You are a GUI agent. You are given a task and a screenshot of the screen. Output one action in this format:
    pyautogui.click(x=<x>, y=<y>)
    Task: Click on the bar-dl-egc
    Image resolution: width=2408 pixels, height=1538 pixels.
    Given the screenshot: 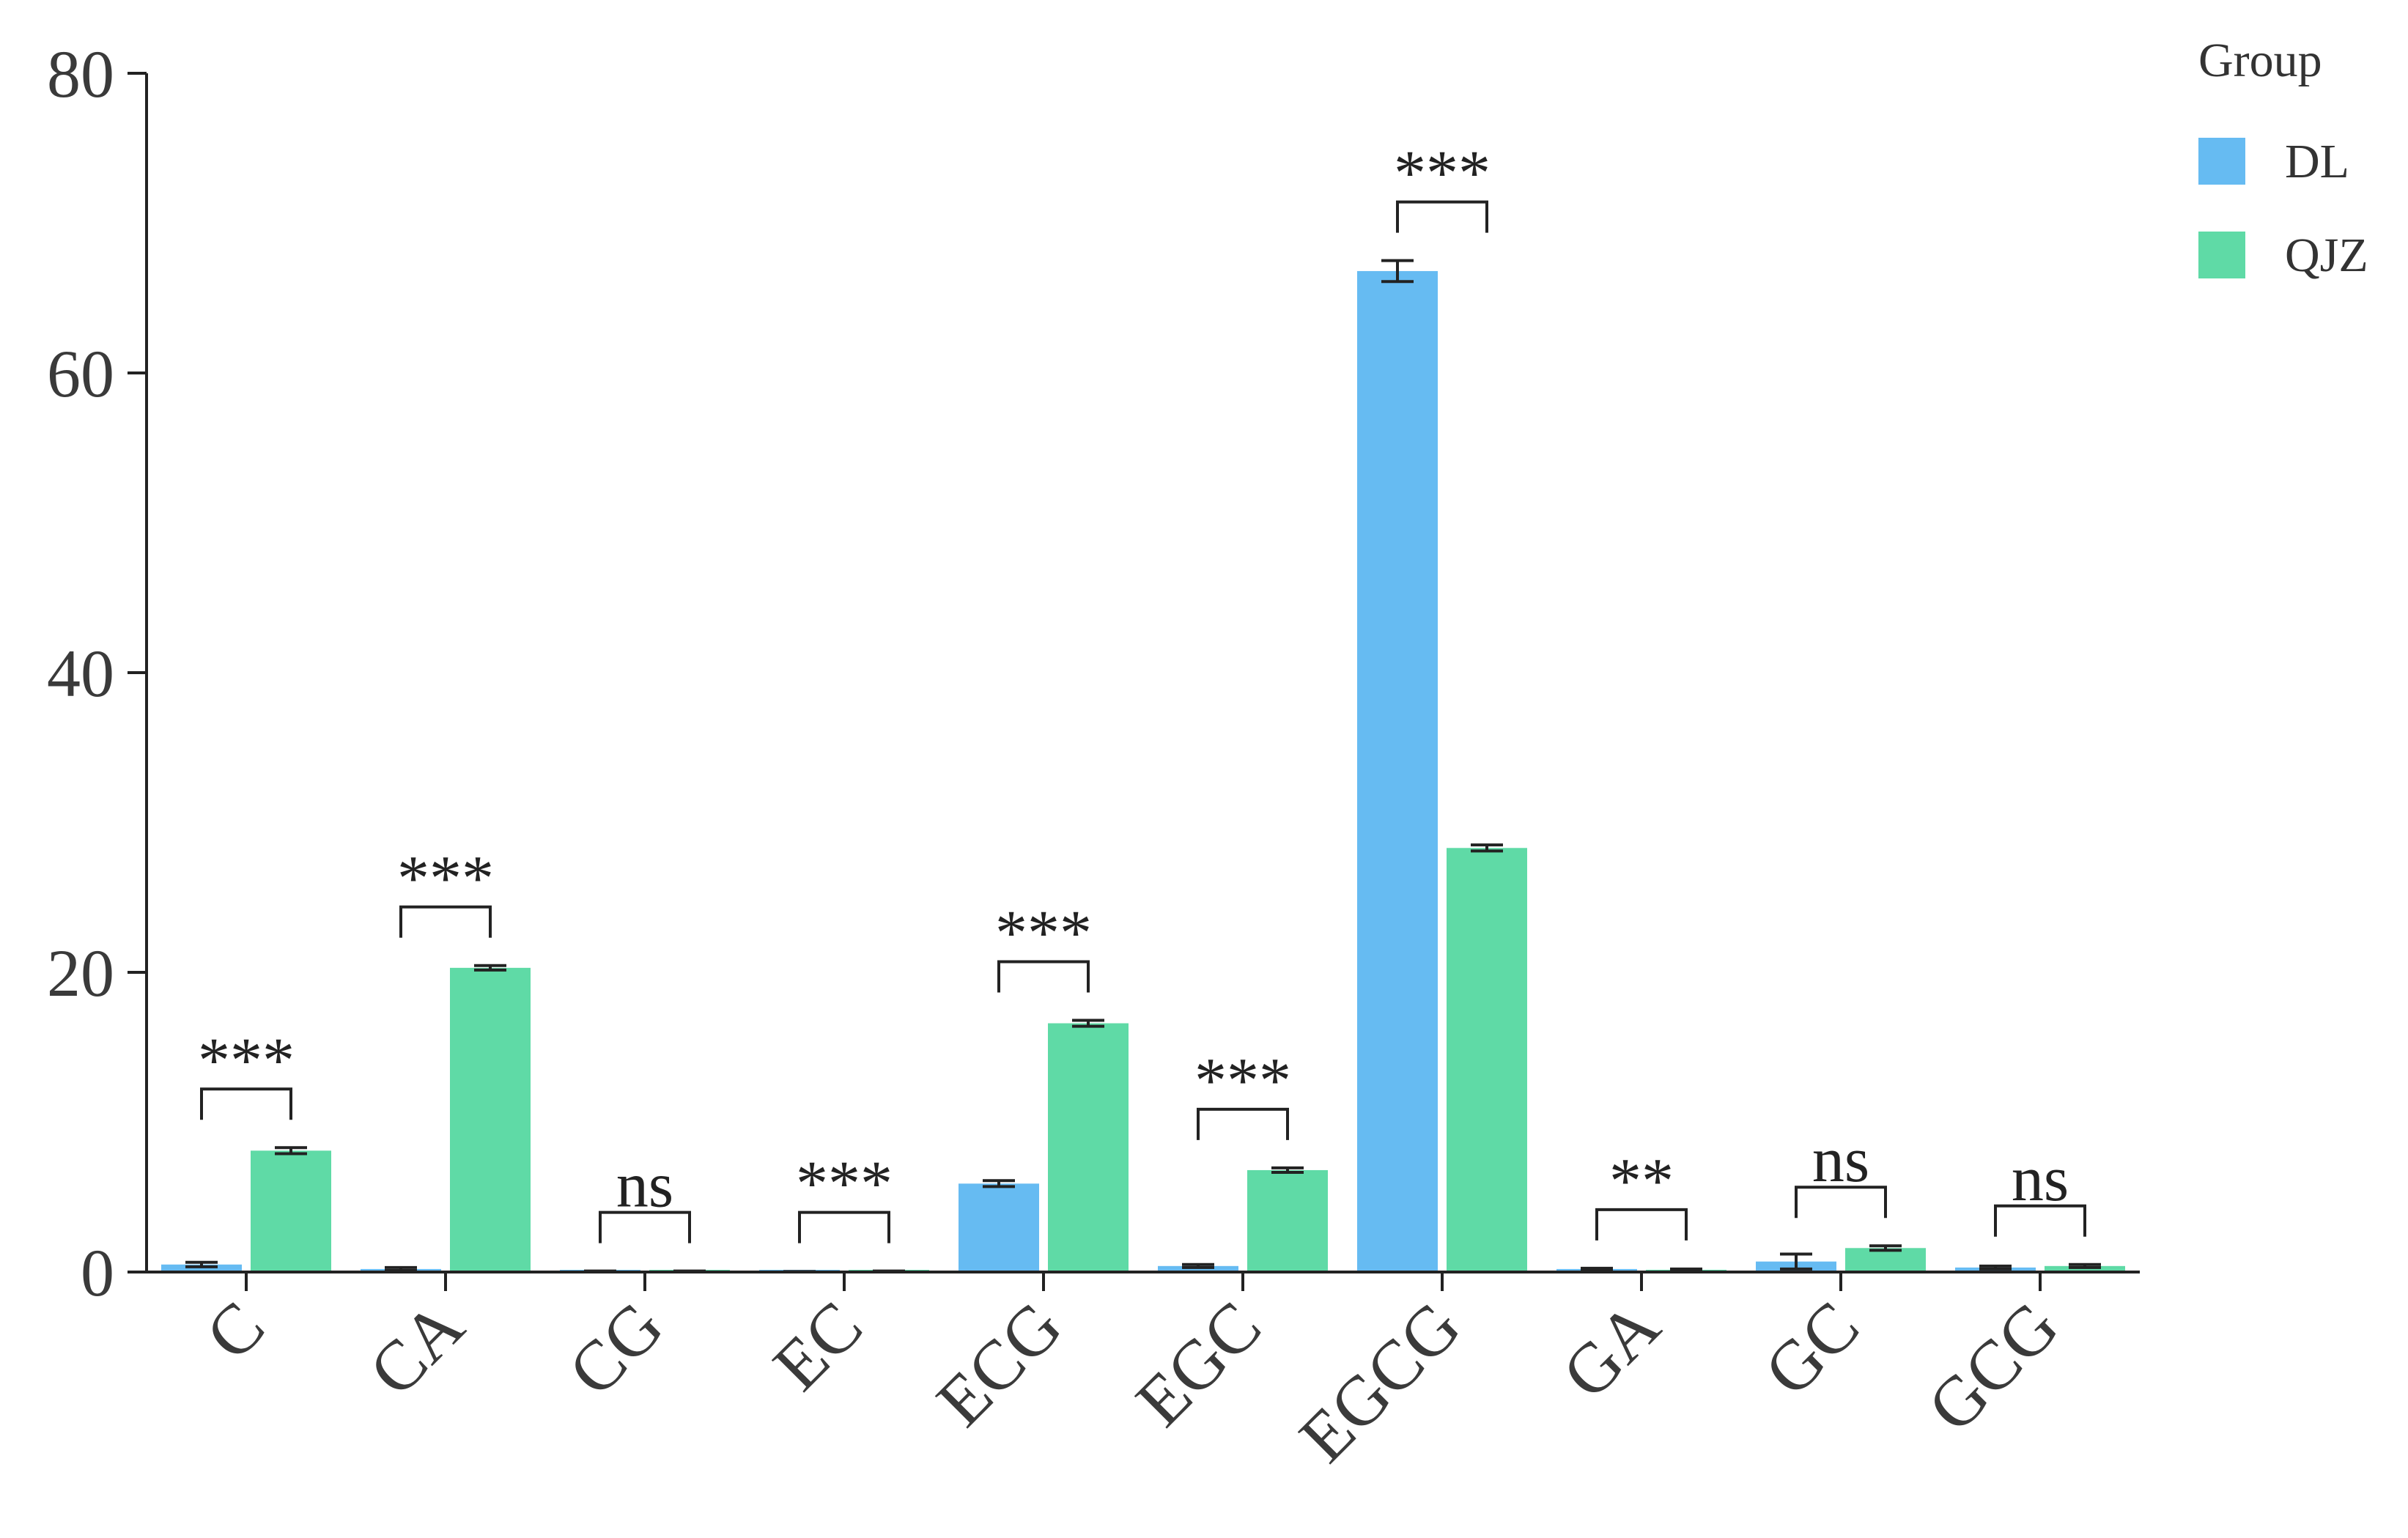 What is the action you would take?
    pyautogui.click(x=1198, y=1269)
    